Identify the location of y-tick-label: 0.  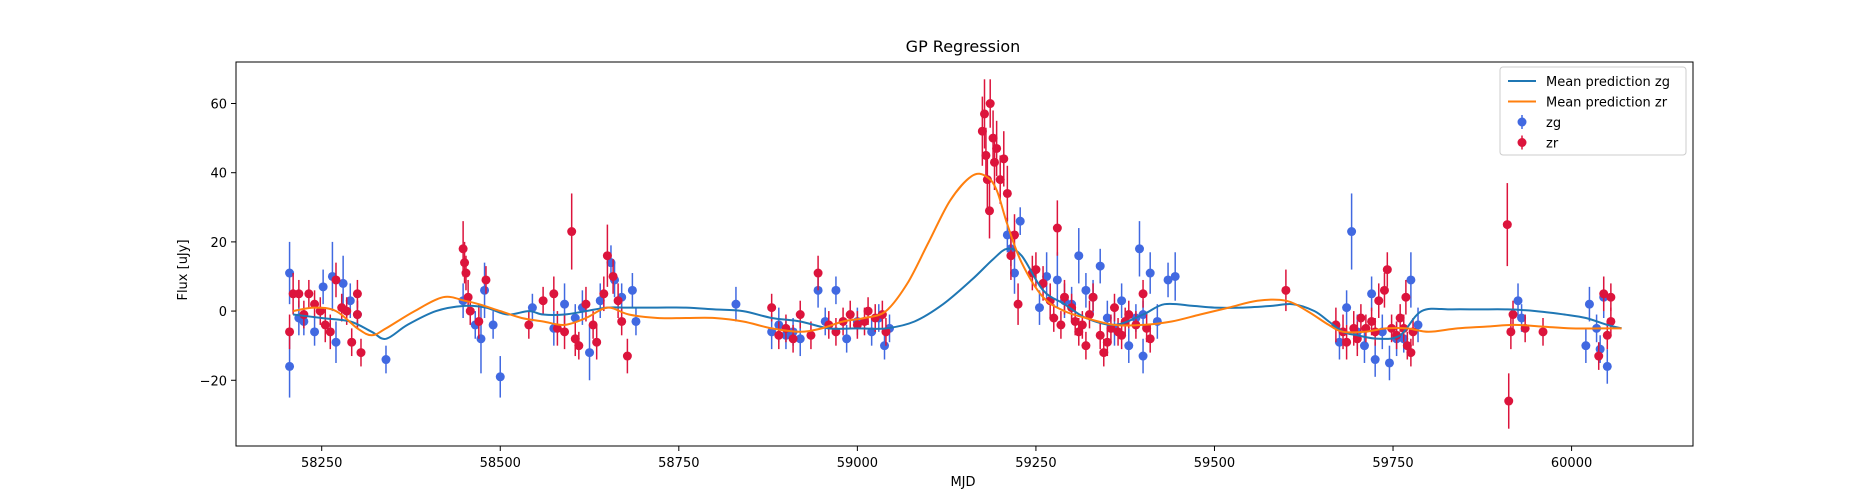
(223, 312).